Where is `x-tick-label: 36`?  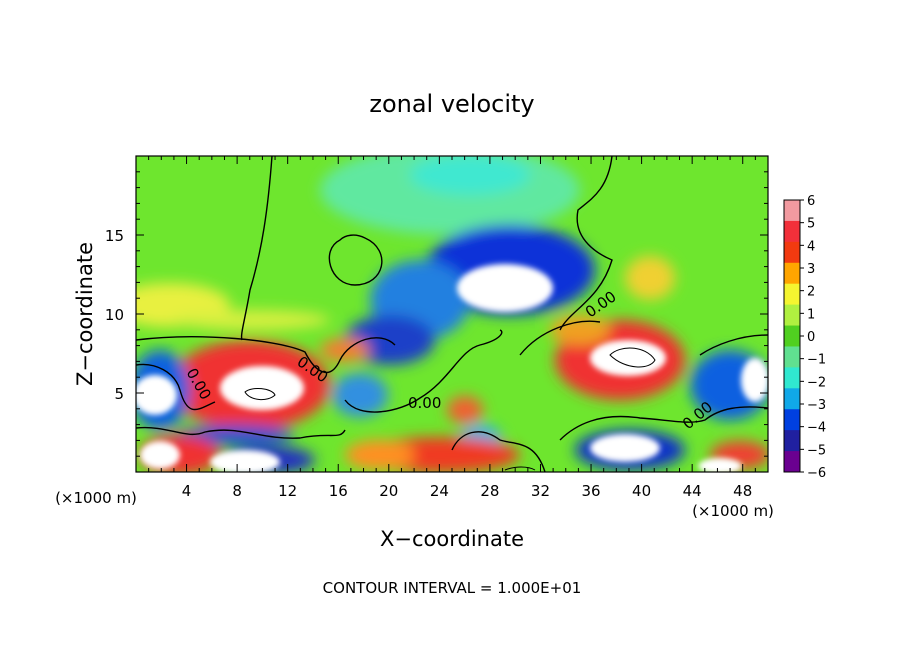
x-tick-label: 36 is located at coordinates (590, 491).